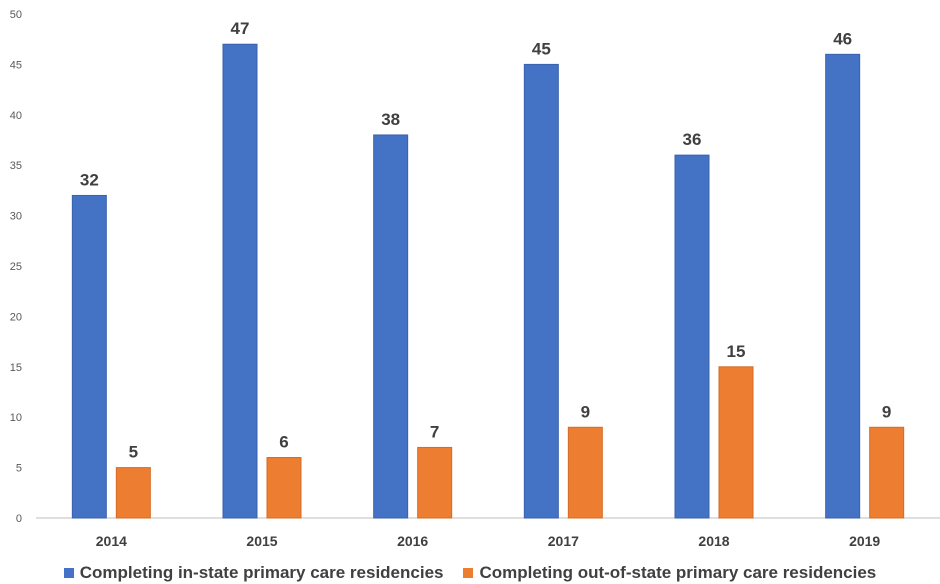 Image resolution: width=940 pixels, height=584 pixels. Describe the element at coordinates (390, 119) in the screenshot. I see `data-label: 38` at that location.